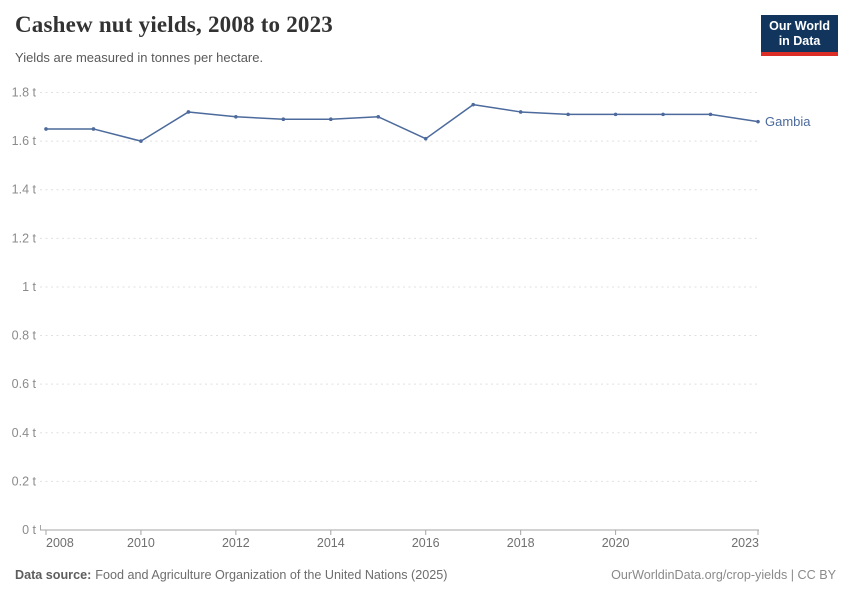 This screenshot has height=600, width=850. What do you see at coordinates (24, 384) in the screenshot?
I see `y-axis-label: 0.6 t` at bounding box center [24, 384].